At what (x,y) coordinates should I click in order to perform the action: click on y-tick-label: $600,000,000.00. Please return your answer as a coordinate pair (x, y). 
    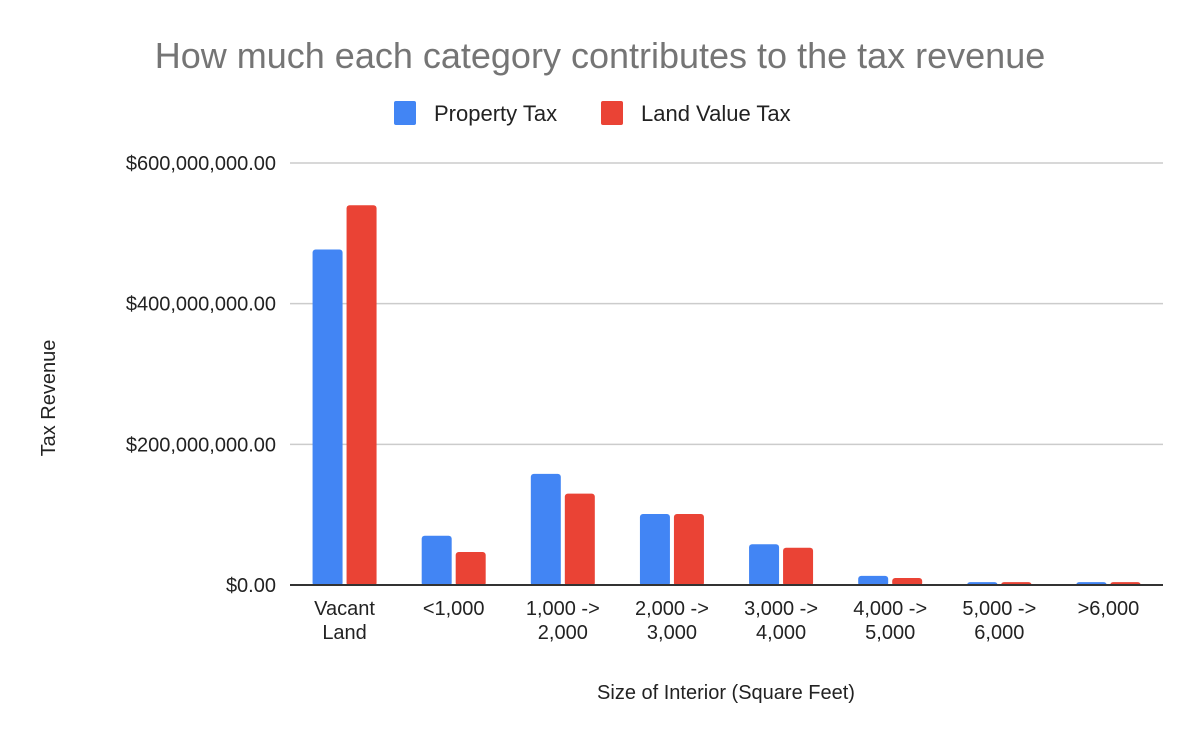
    Looking at the image, I should click on (201, 164).